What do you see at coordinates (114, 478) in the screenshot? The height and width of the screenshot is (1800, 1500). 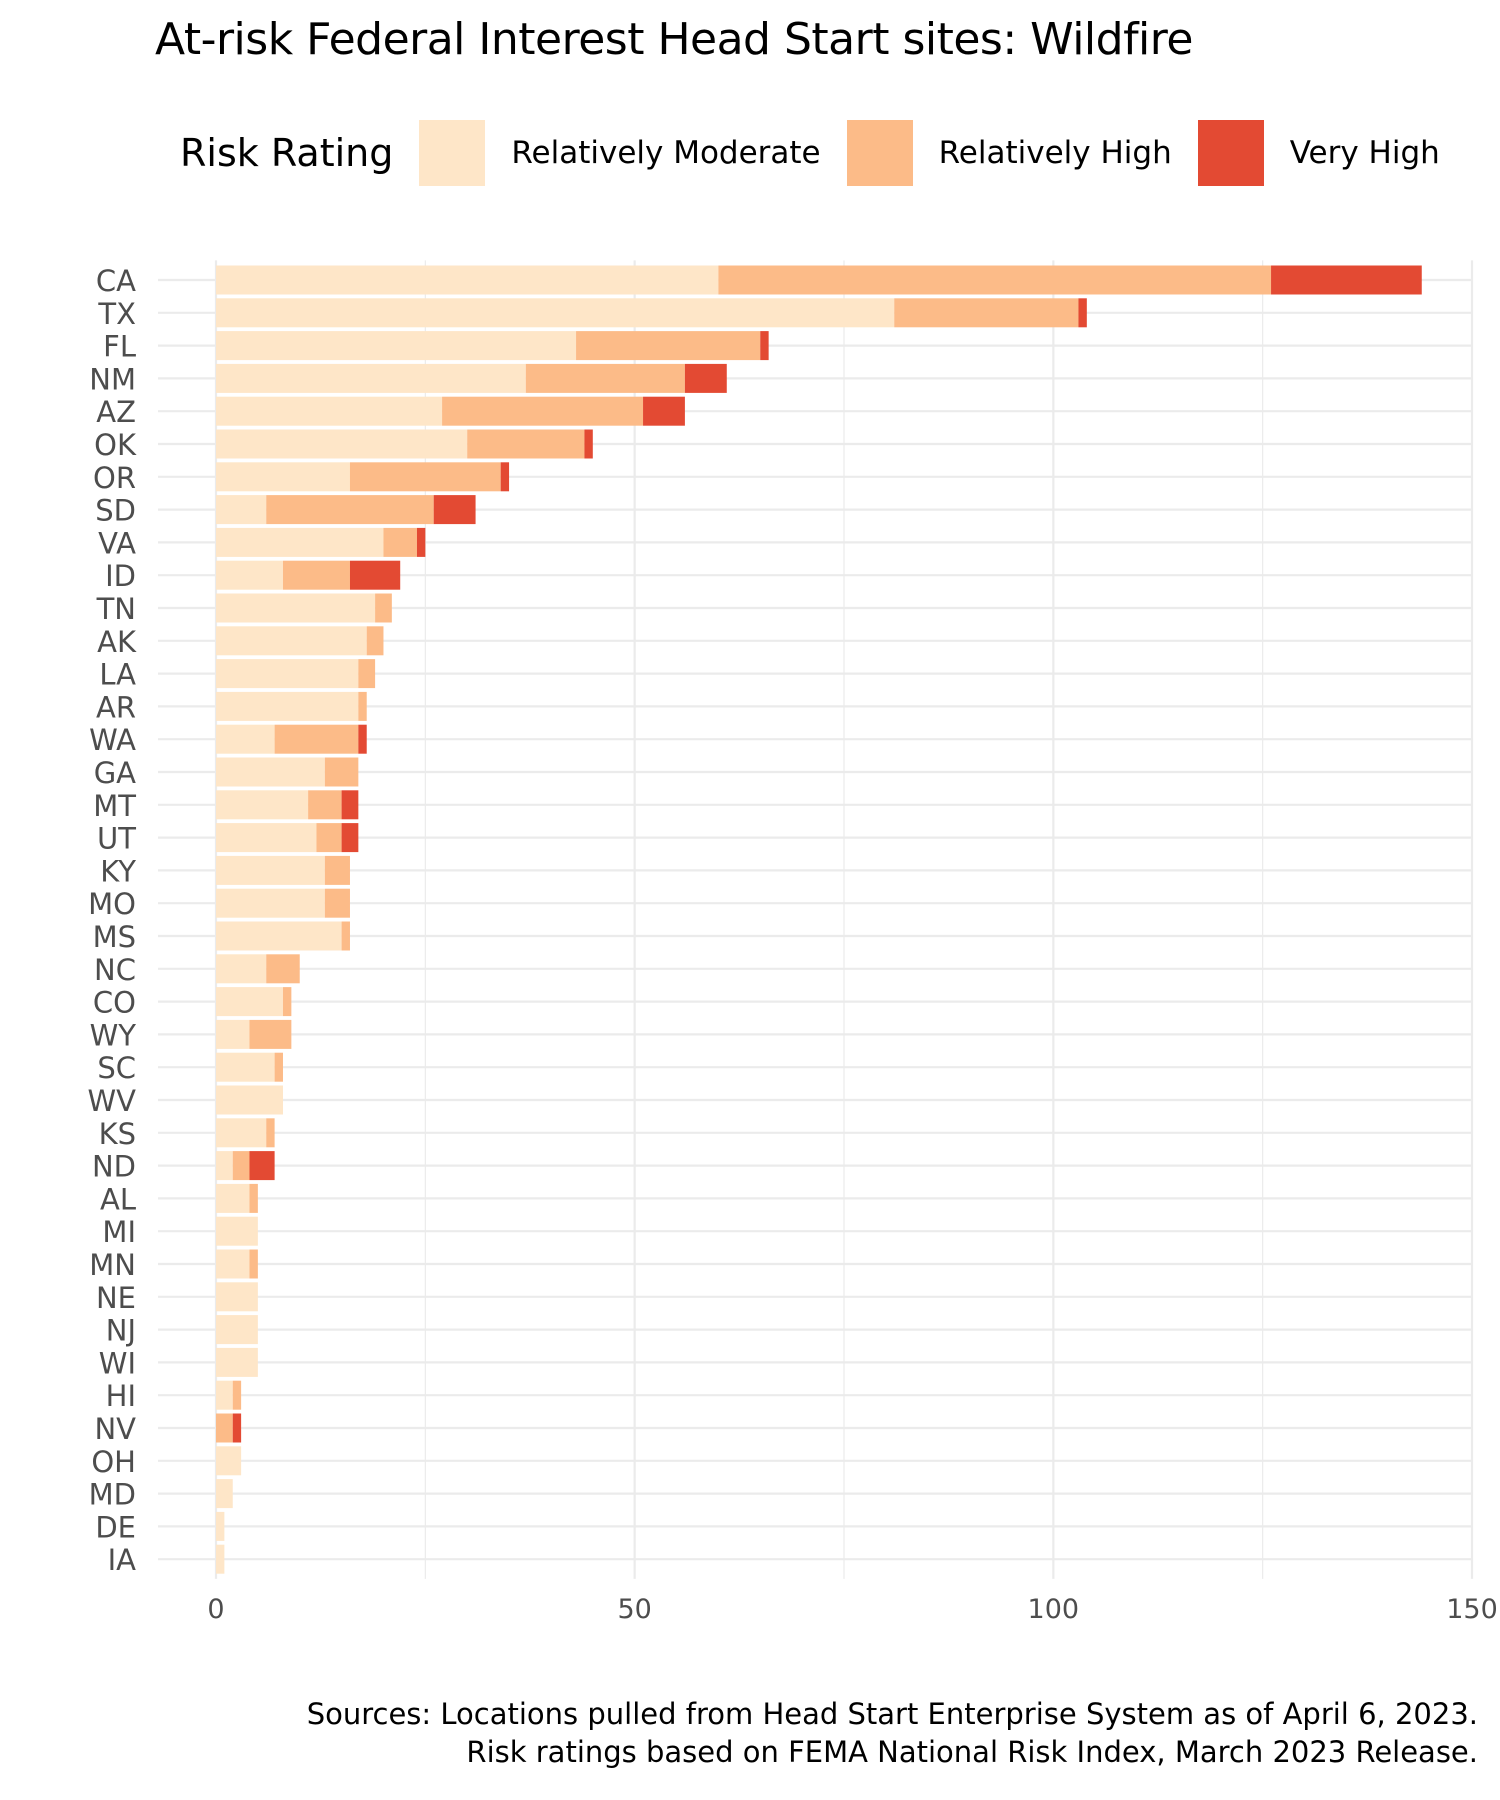 I see `y-tick-label: OR` at bounding box center [114, 478].